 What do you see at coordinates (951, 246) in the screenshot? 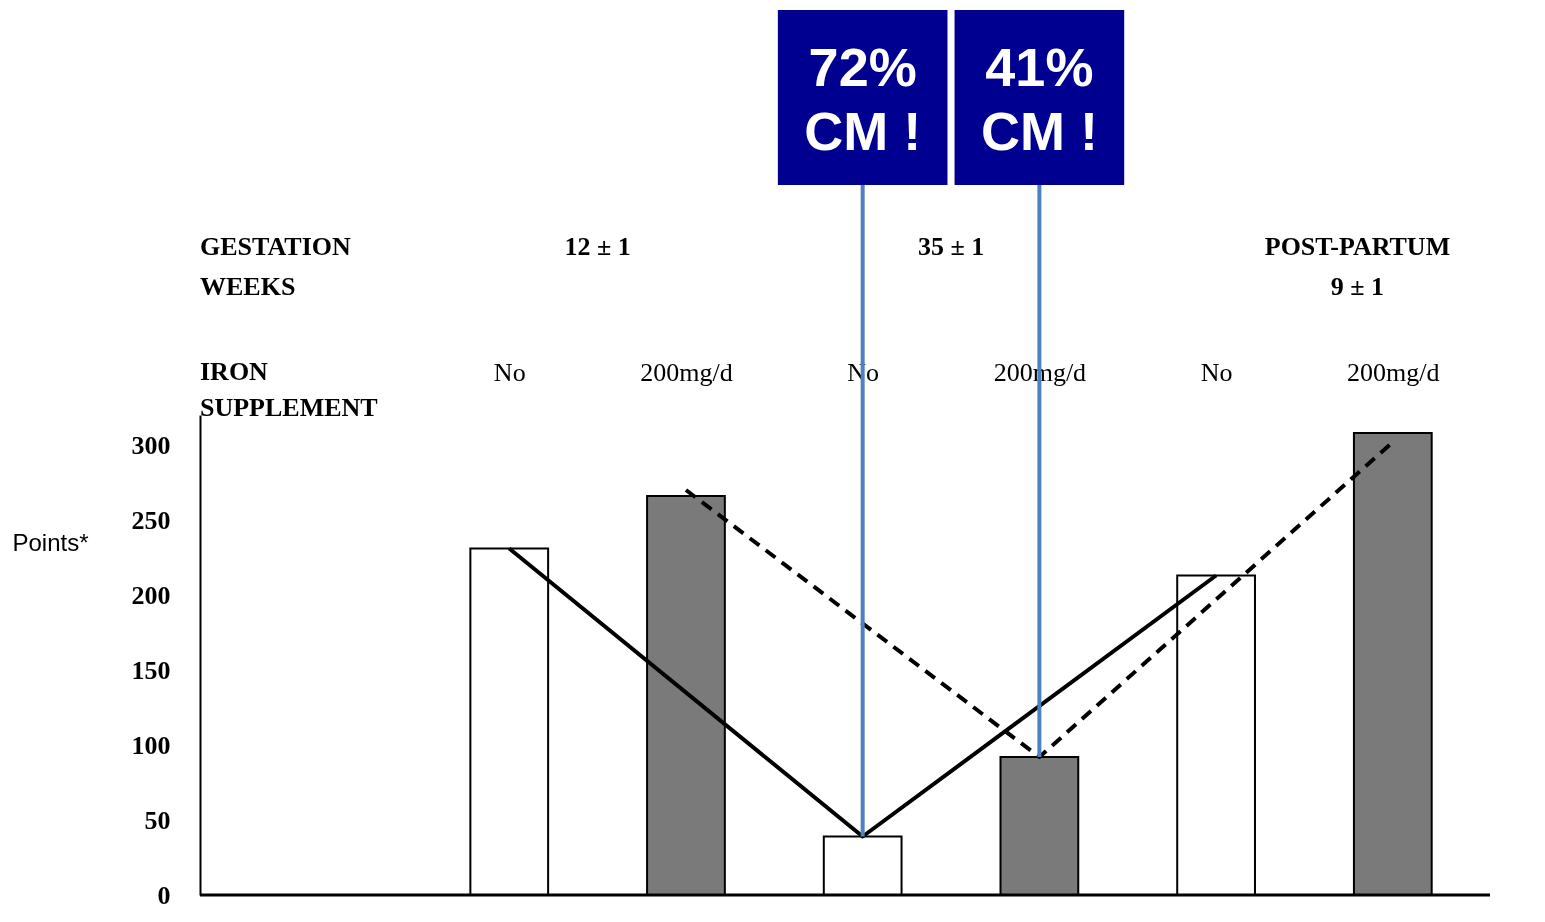
I see `text: 35 ± 1` at bounding box center [951, 246].